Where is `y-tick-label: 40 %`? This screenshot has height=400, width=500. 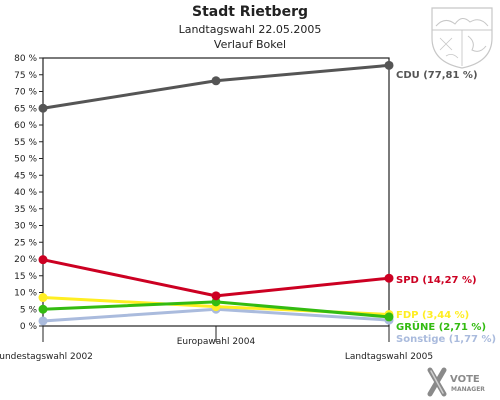
y-tick-label: 40 % is located at coordinates (25, 193).